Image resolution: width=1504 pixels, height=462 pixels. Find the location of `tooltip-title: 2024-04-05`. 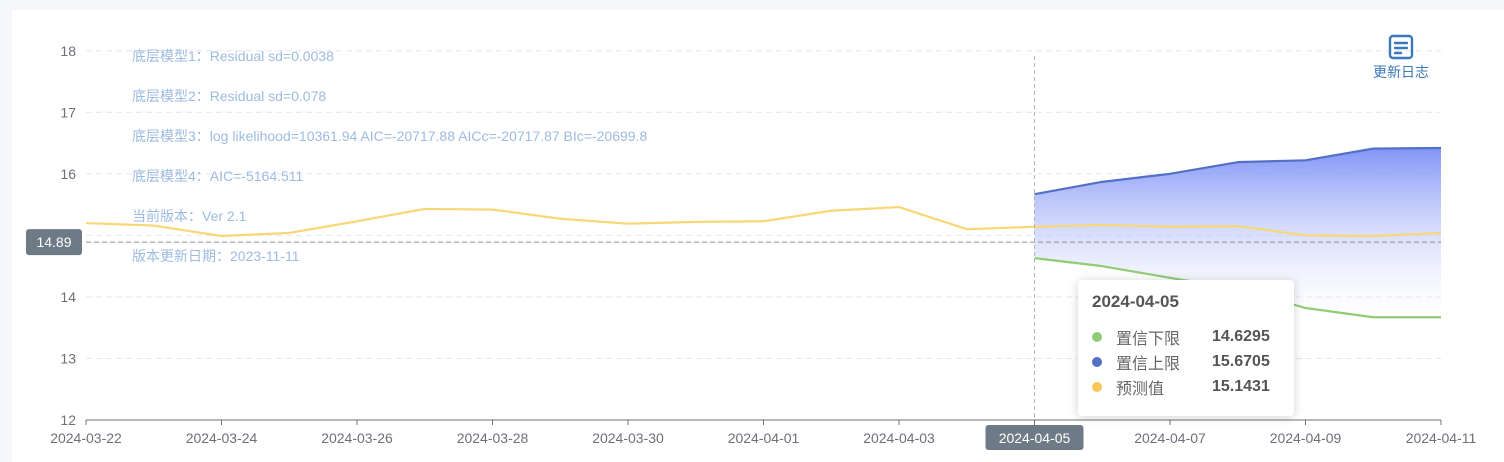

tooltip-title: 2024-04-05 is located at coordinates (1135, 301).